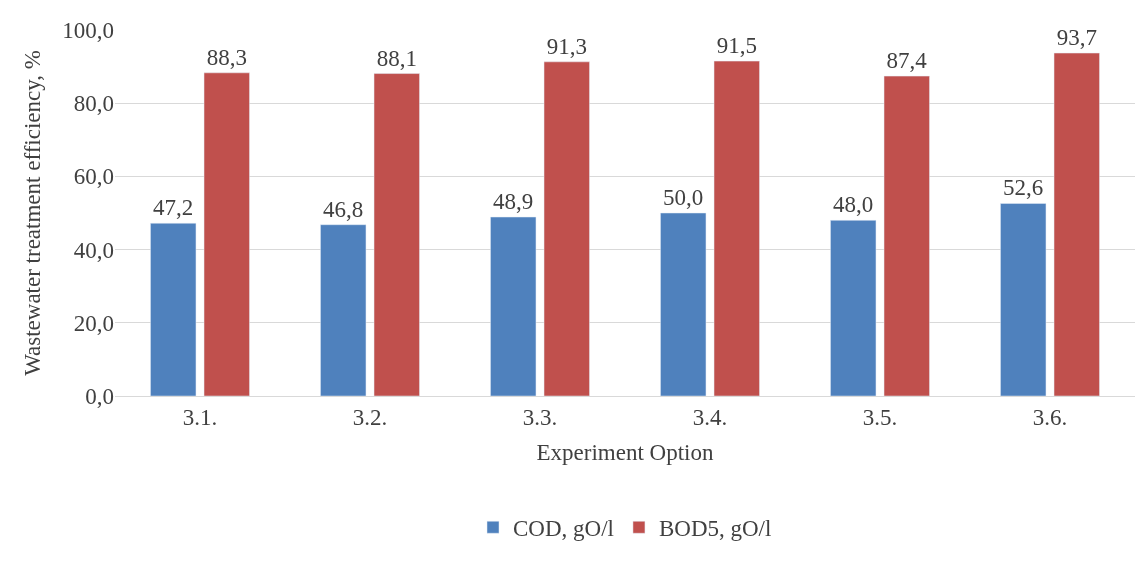  What do you see at coordinates (1076, 38) in the screenshot?
I see `data-label: 93,7` at bounding box center [1076, 38].